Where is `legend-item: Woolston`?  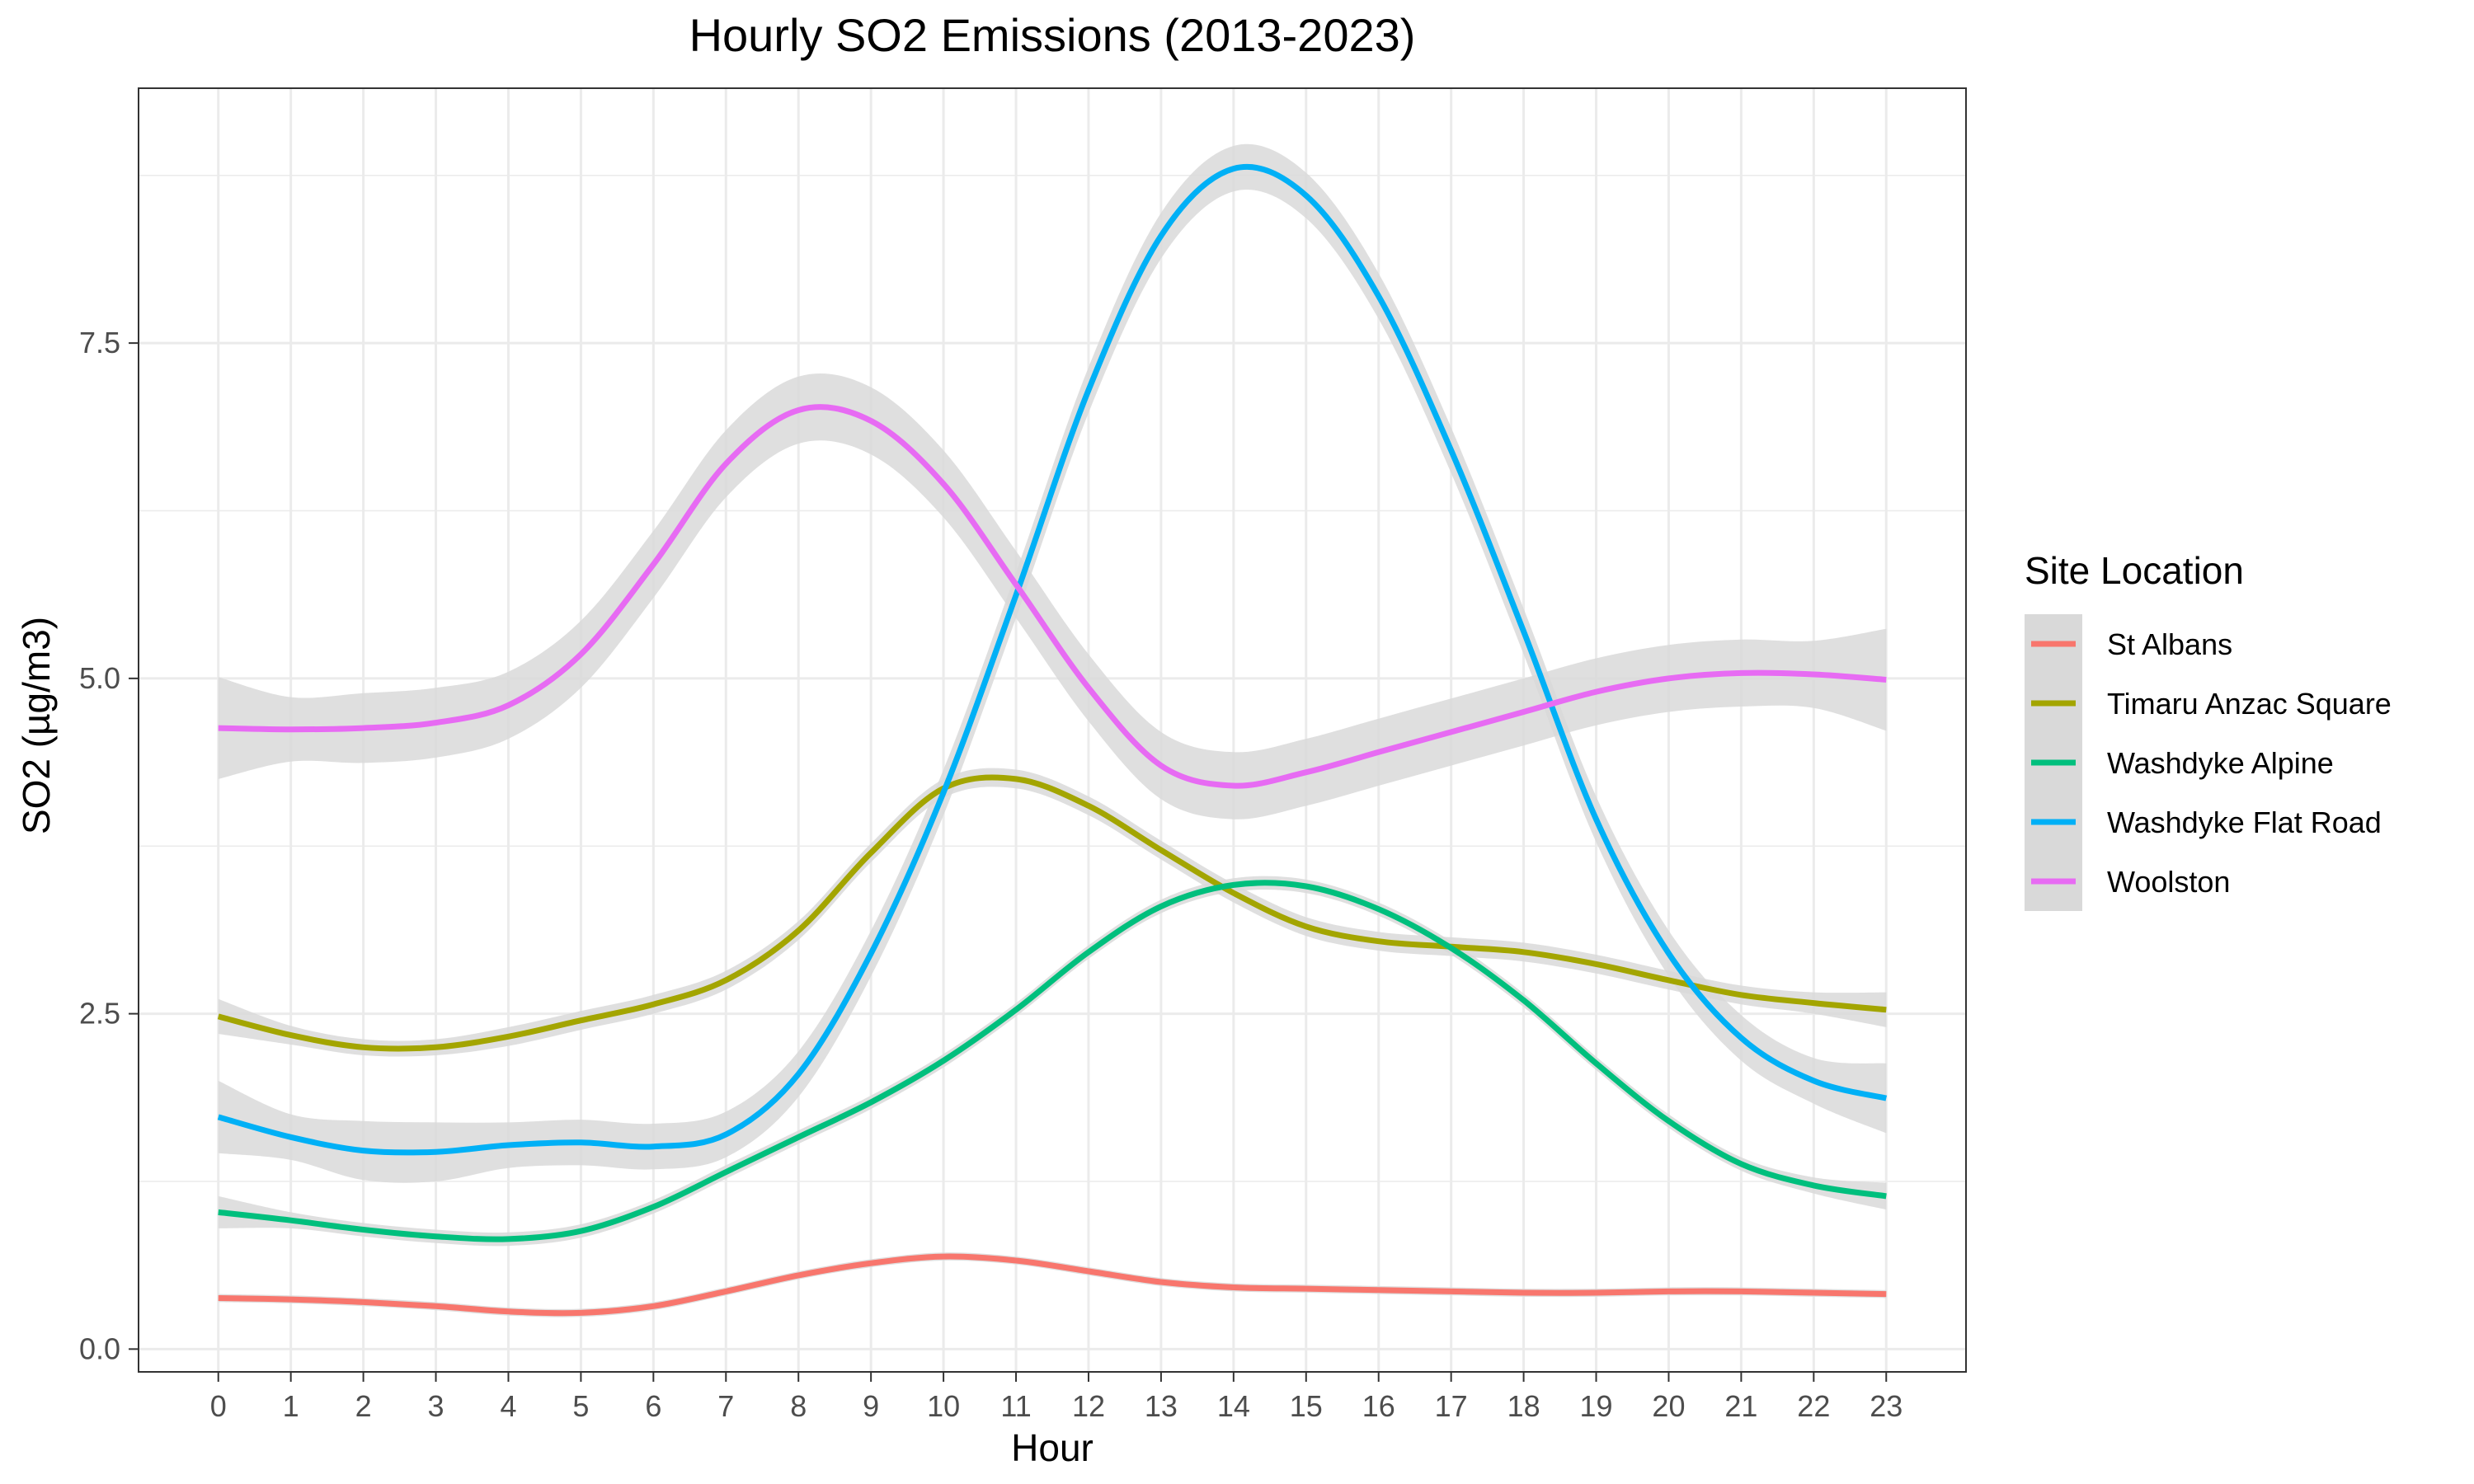
legend-item: Woolston is located at coordinates (2127, 881).